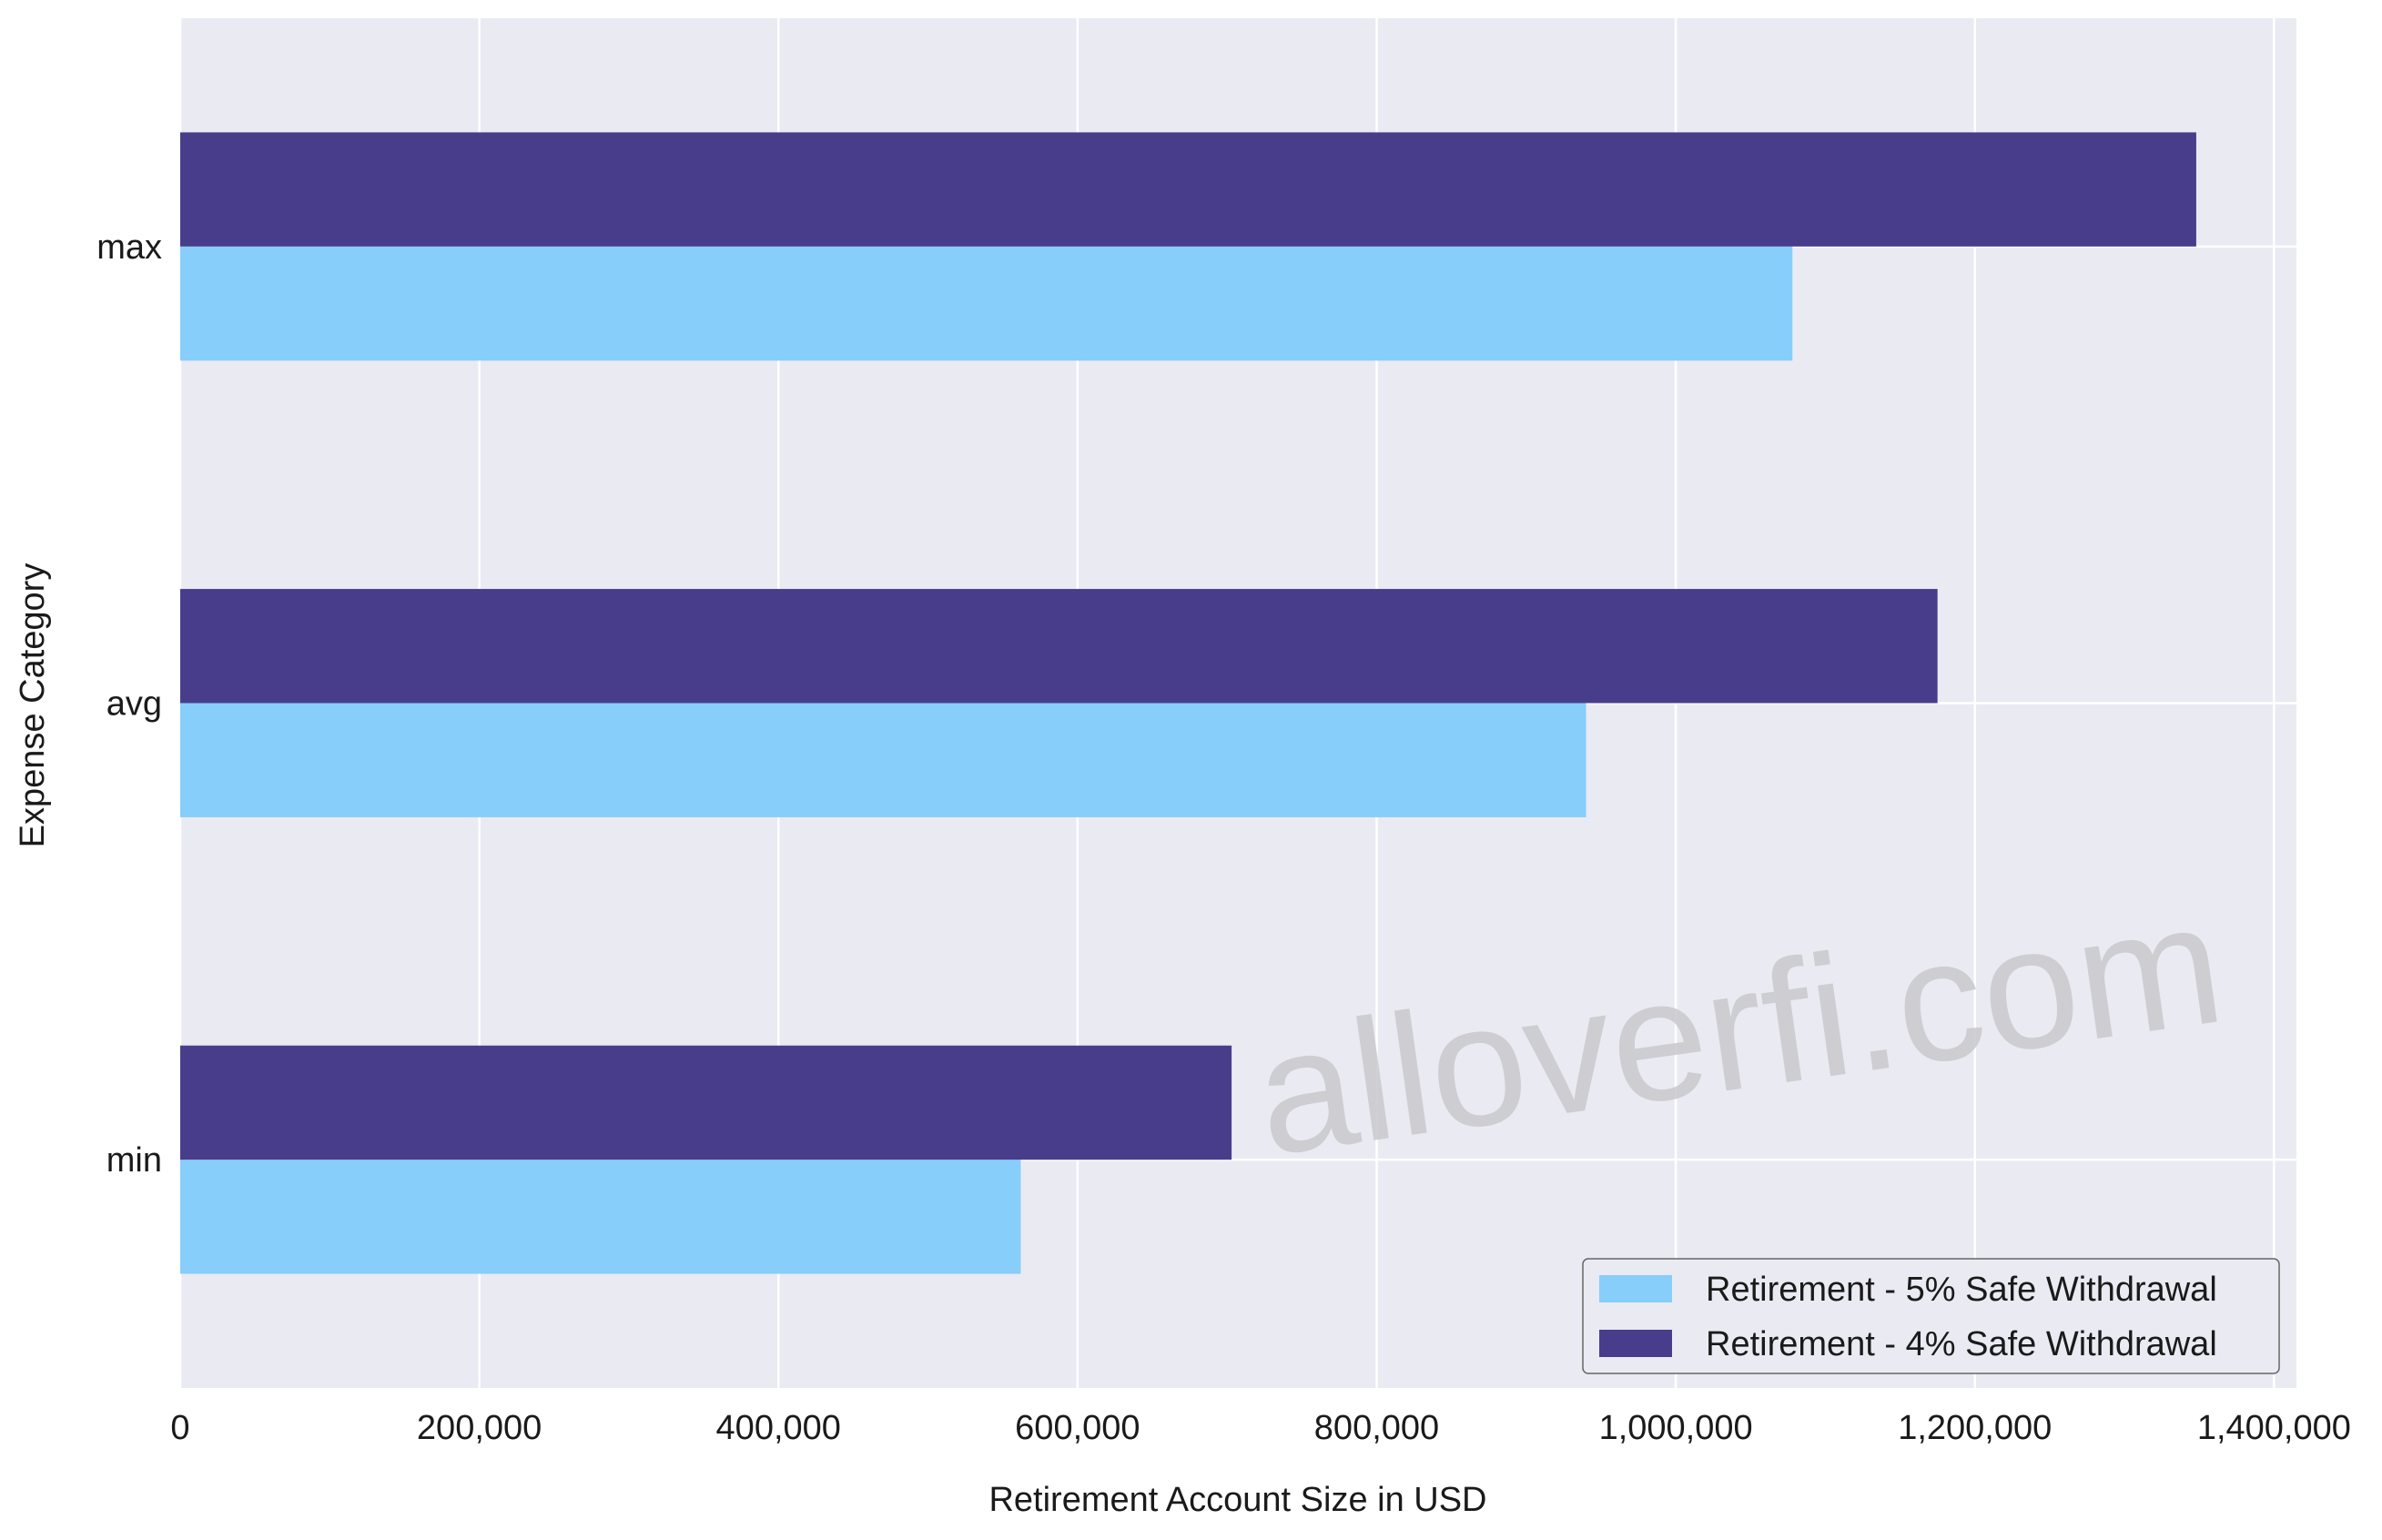  I want to click on x-tick-label: 1,200,000, so click(1975, 1428).